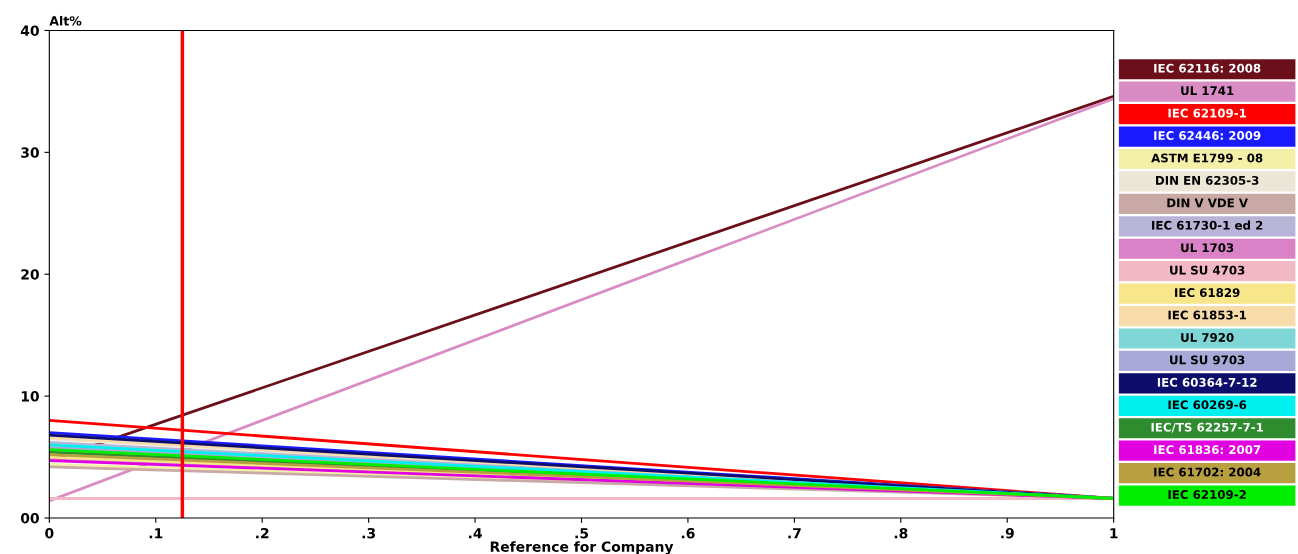 This screenshot has height=554, width=1298. I want to click on x-tick-label: .2, so click(262, 533).